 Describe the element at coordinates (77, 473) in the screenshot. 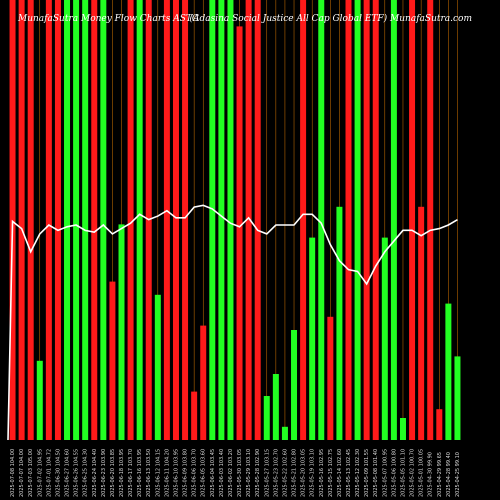

I see `x-tick-label: 2025-06-26 104.55` at that location.